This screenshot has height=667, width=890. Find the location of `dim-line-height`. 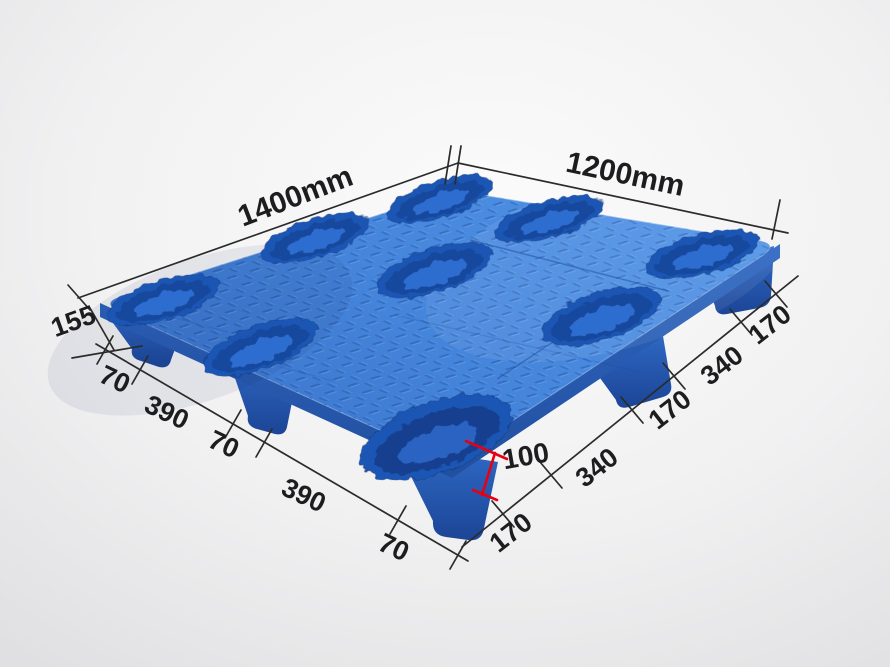

dim-line-height is located at coordinates (102, 329).